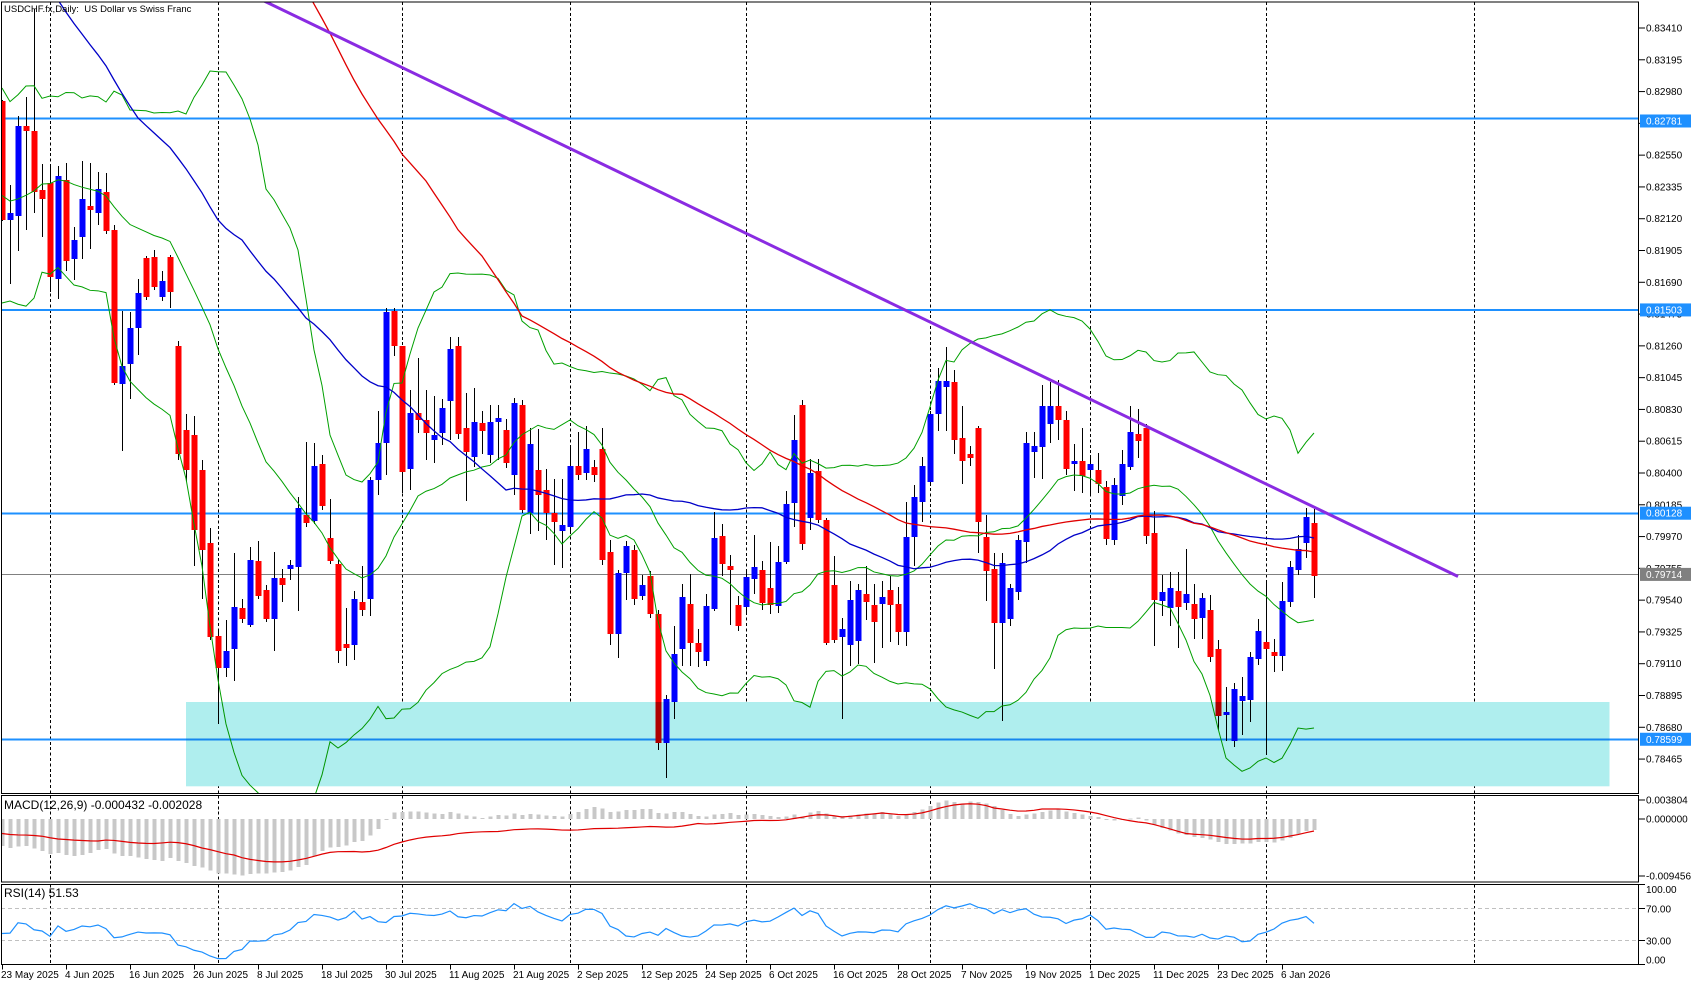 This screenshot has height=986, width=1692. Describe the element at coordinates (1115, 975) in the screenshot. I see `svg-text: 1 Dec 2025` at that location.